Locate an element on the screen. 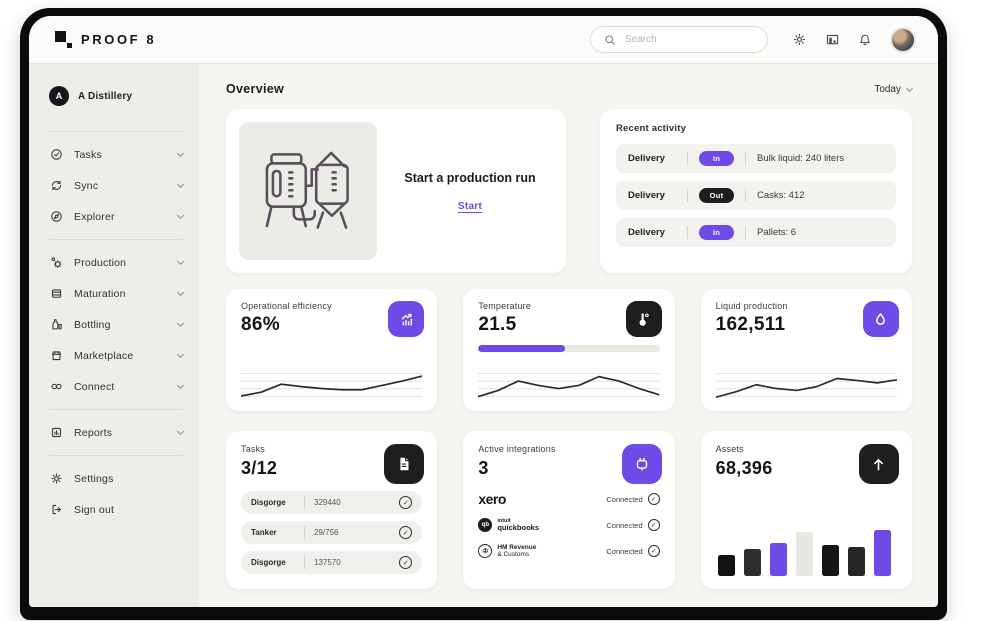 The image size is (1000, 621). integration-row: xero Connected ✓ is located at coordinates (569, 499).